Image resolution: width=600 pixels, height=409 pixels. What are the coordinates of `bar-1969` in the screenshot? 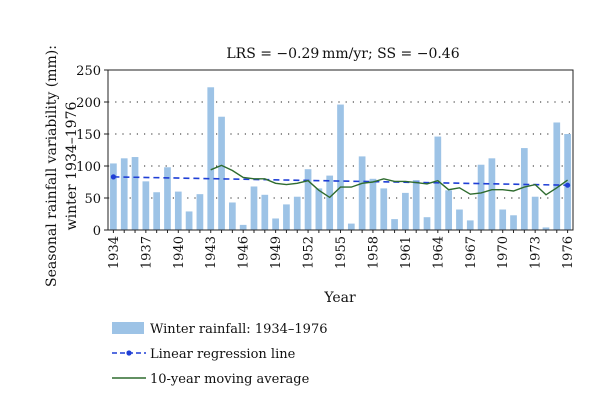 It's located at (492, 194).